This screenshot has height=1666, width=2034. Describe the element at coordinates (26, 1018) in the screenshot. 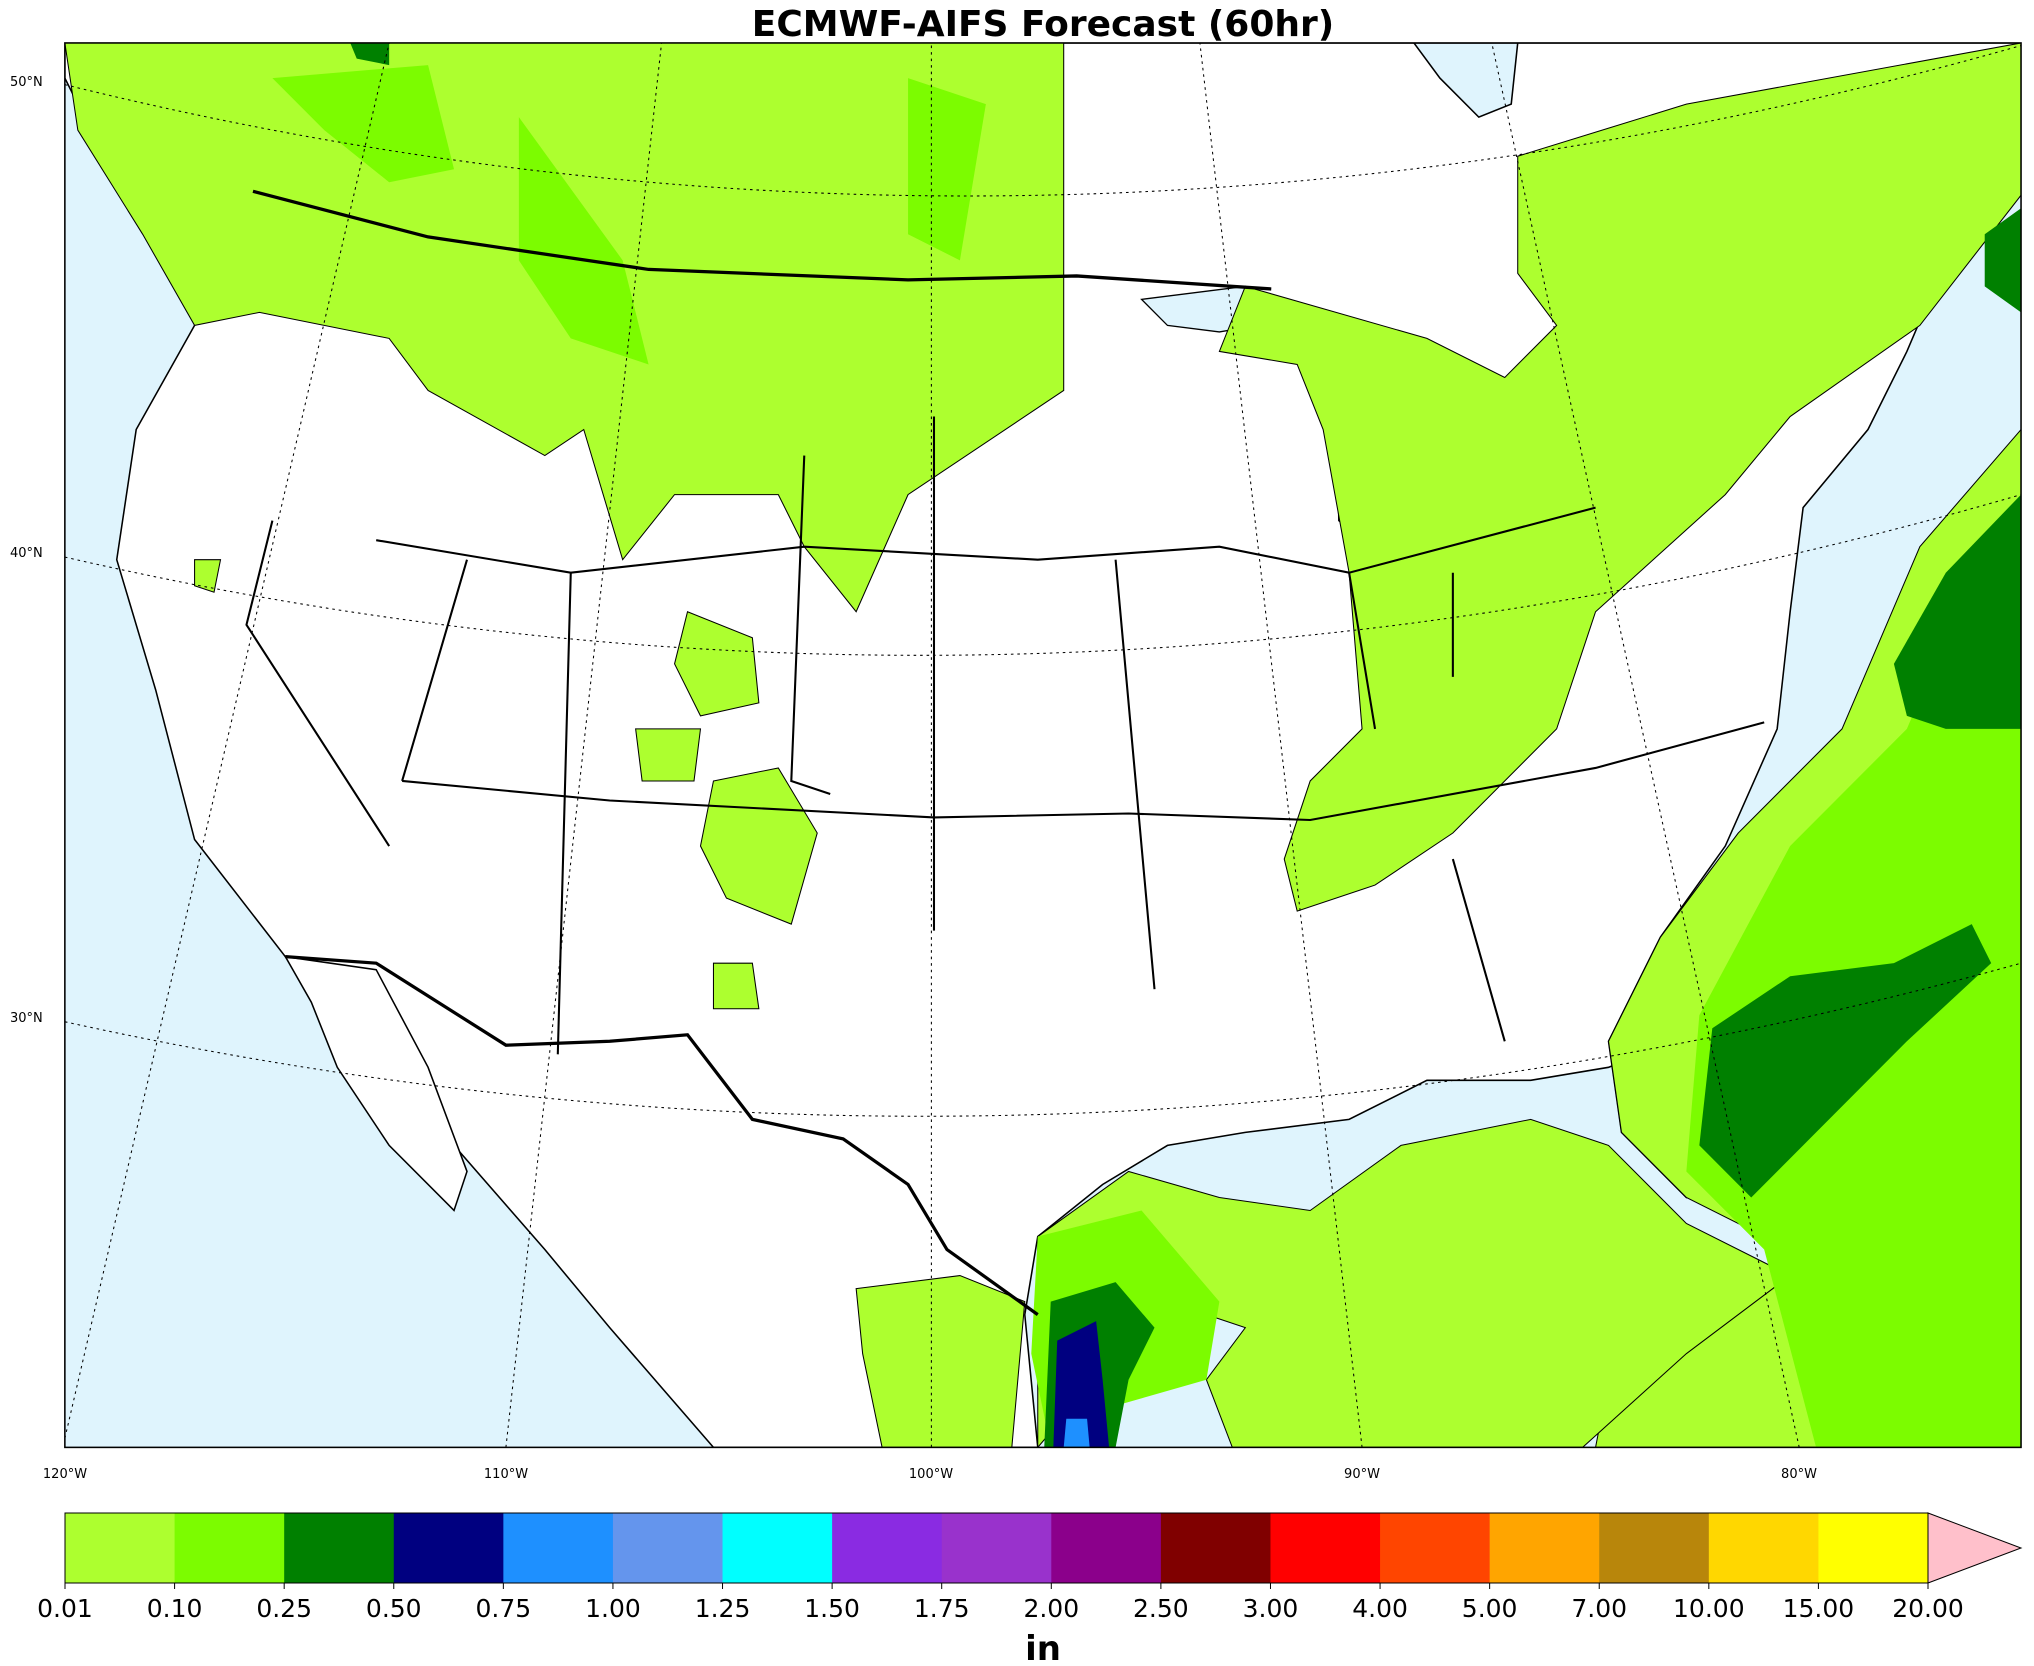

I see `latitude-label: 30°N` at that location.